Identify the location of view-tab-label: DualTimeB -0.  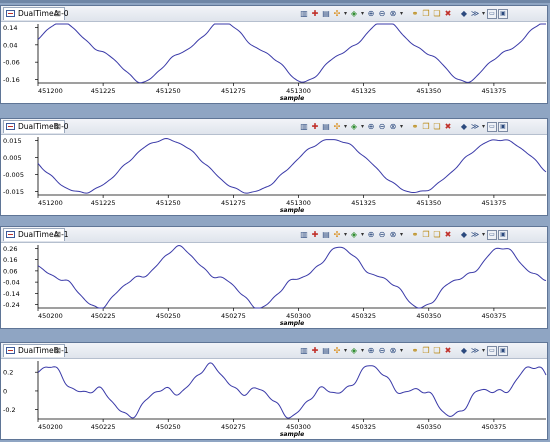
(43, 126).